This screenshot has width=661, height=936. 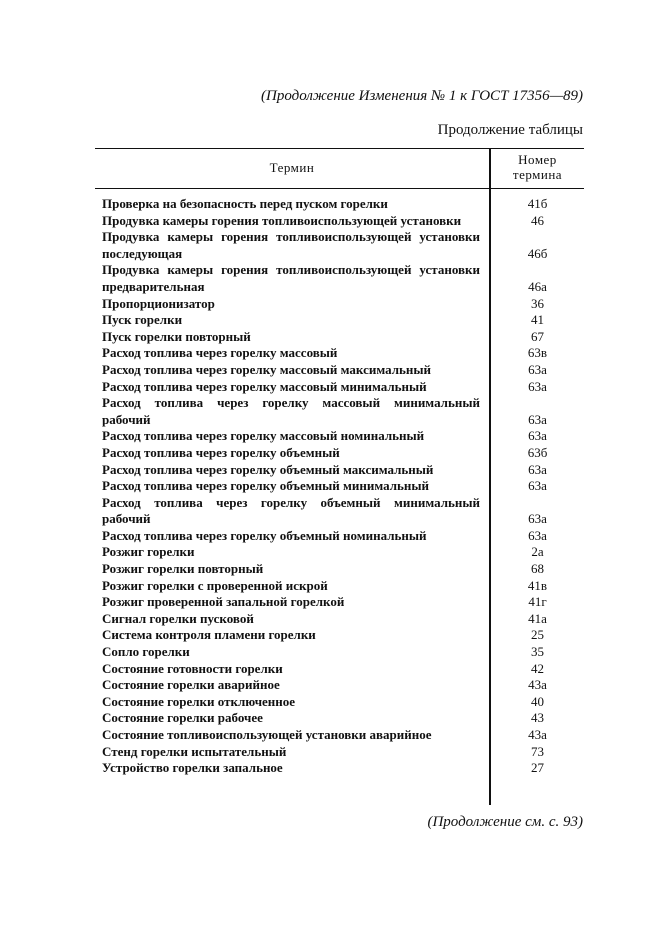 I want to click on term-number: 46, so click(x=537, y=220).